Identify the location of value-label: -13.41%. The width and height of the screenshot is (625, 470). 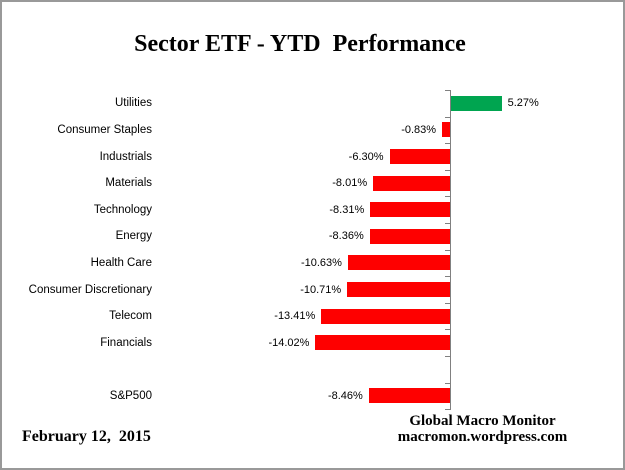
(295, 316).